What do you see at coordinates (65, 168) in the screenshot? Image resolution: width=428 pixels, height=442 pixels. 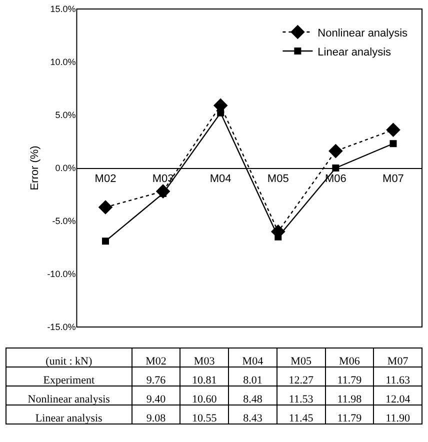 I see `y-tick-label: 0.0%` at bounding box center [65, 168].